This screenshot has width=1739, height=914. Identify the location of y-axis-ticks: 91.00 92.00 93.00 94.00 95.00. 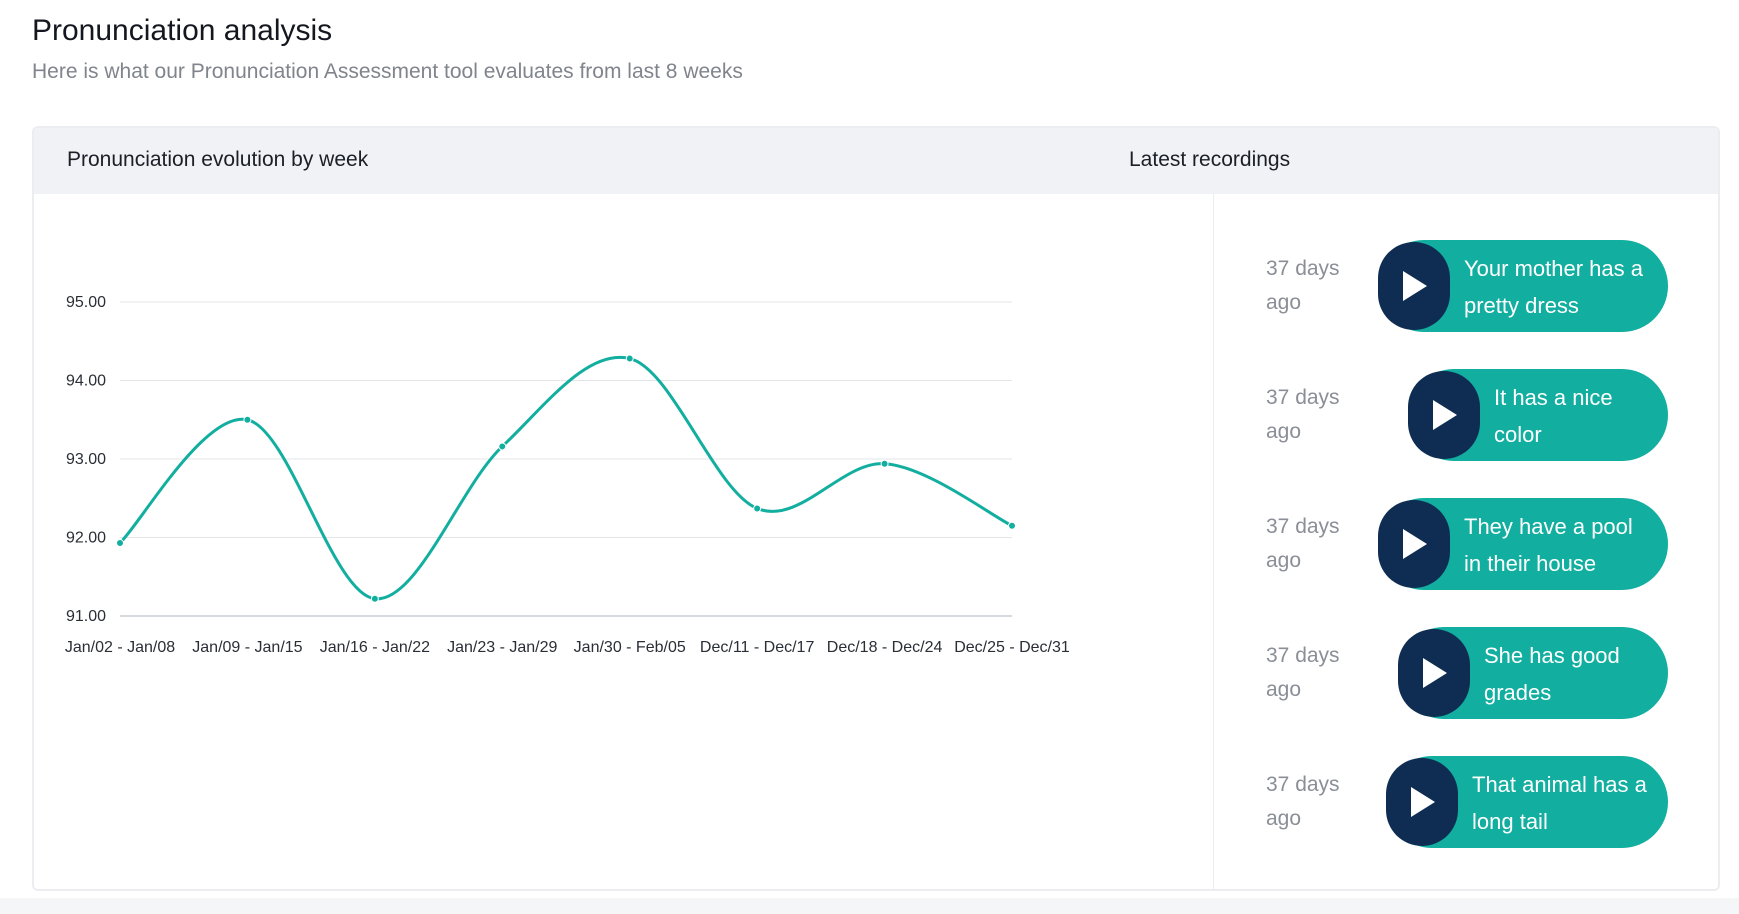
(86, 459).